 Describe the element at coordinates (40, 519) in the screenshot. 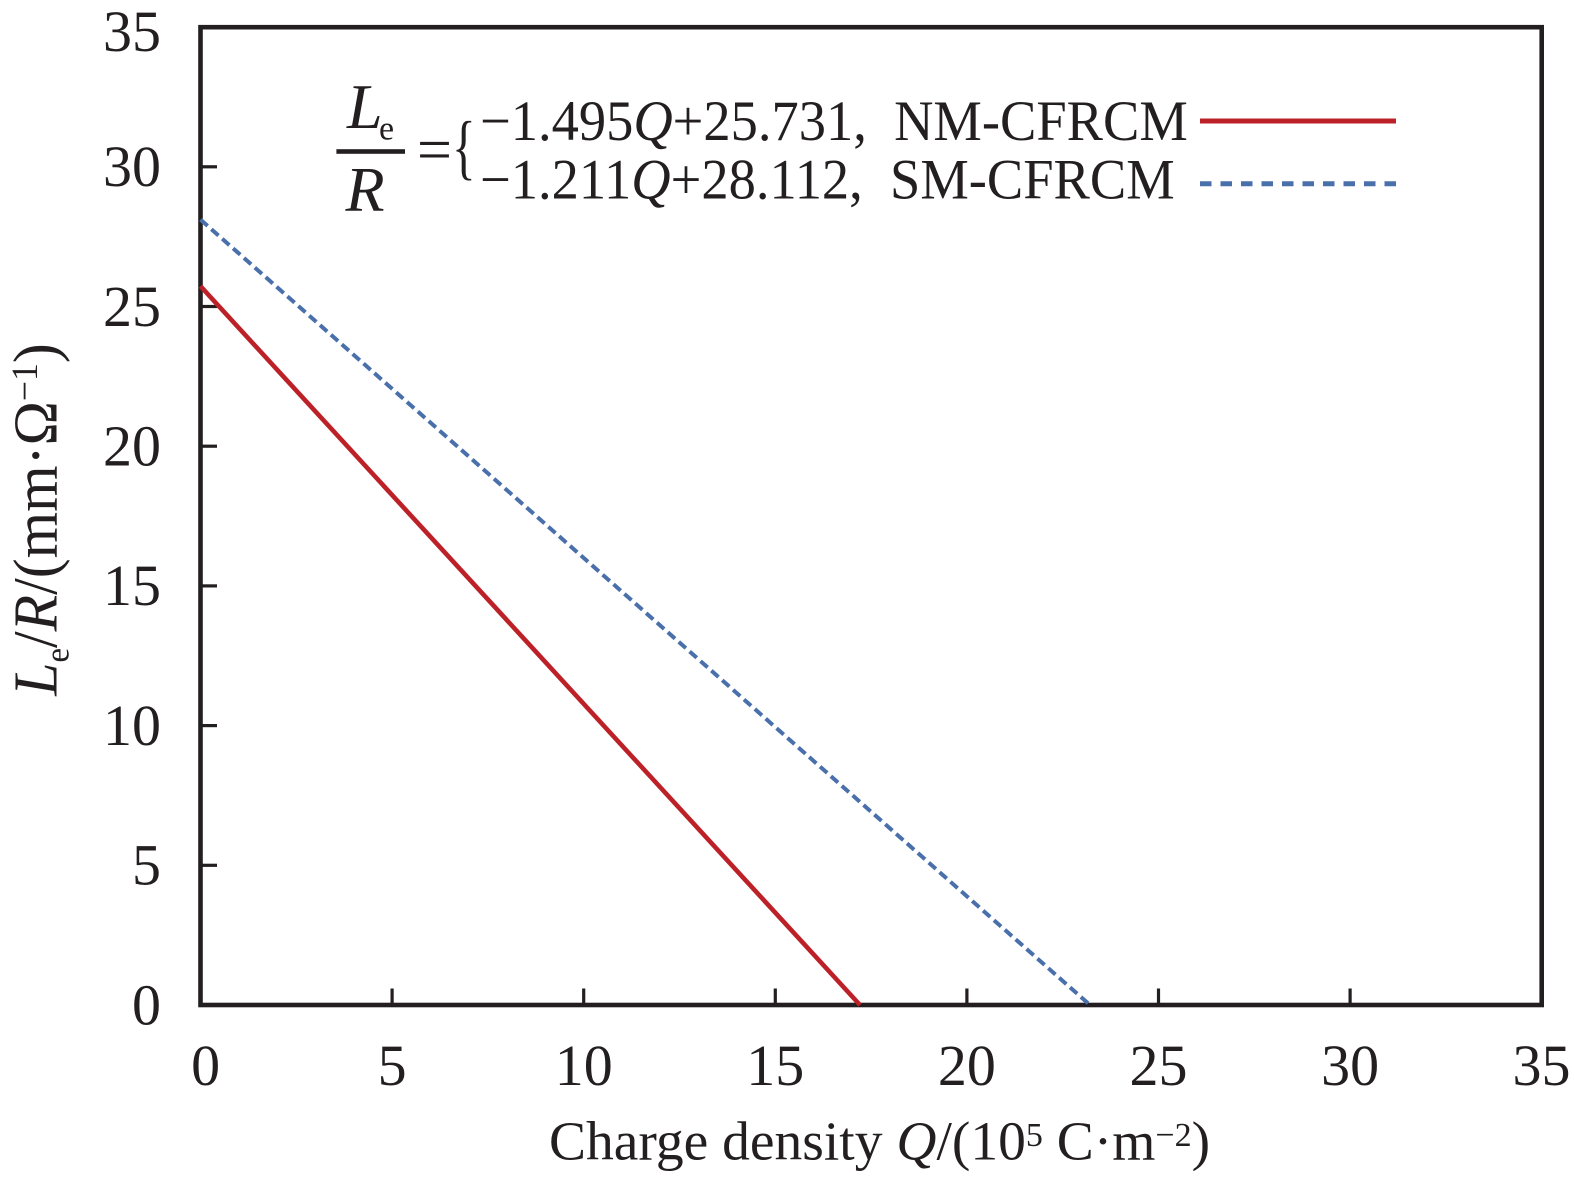

I see `svg-text: Le/R/(mm·Ω−1)` at that location.